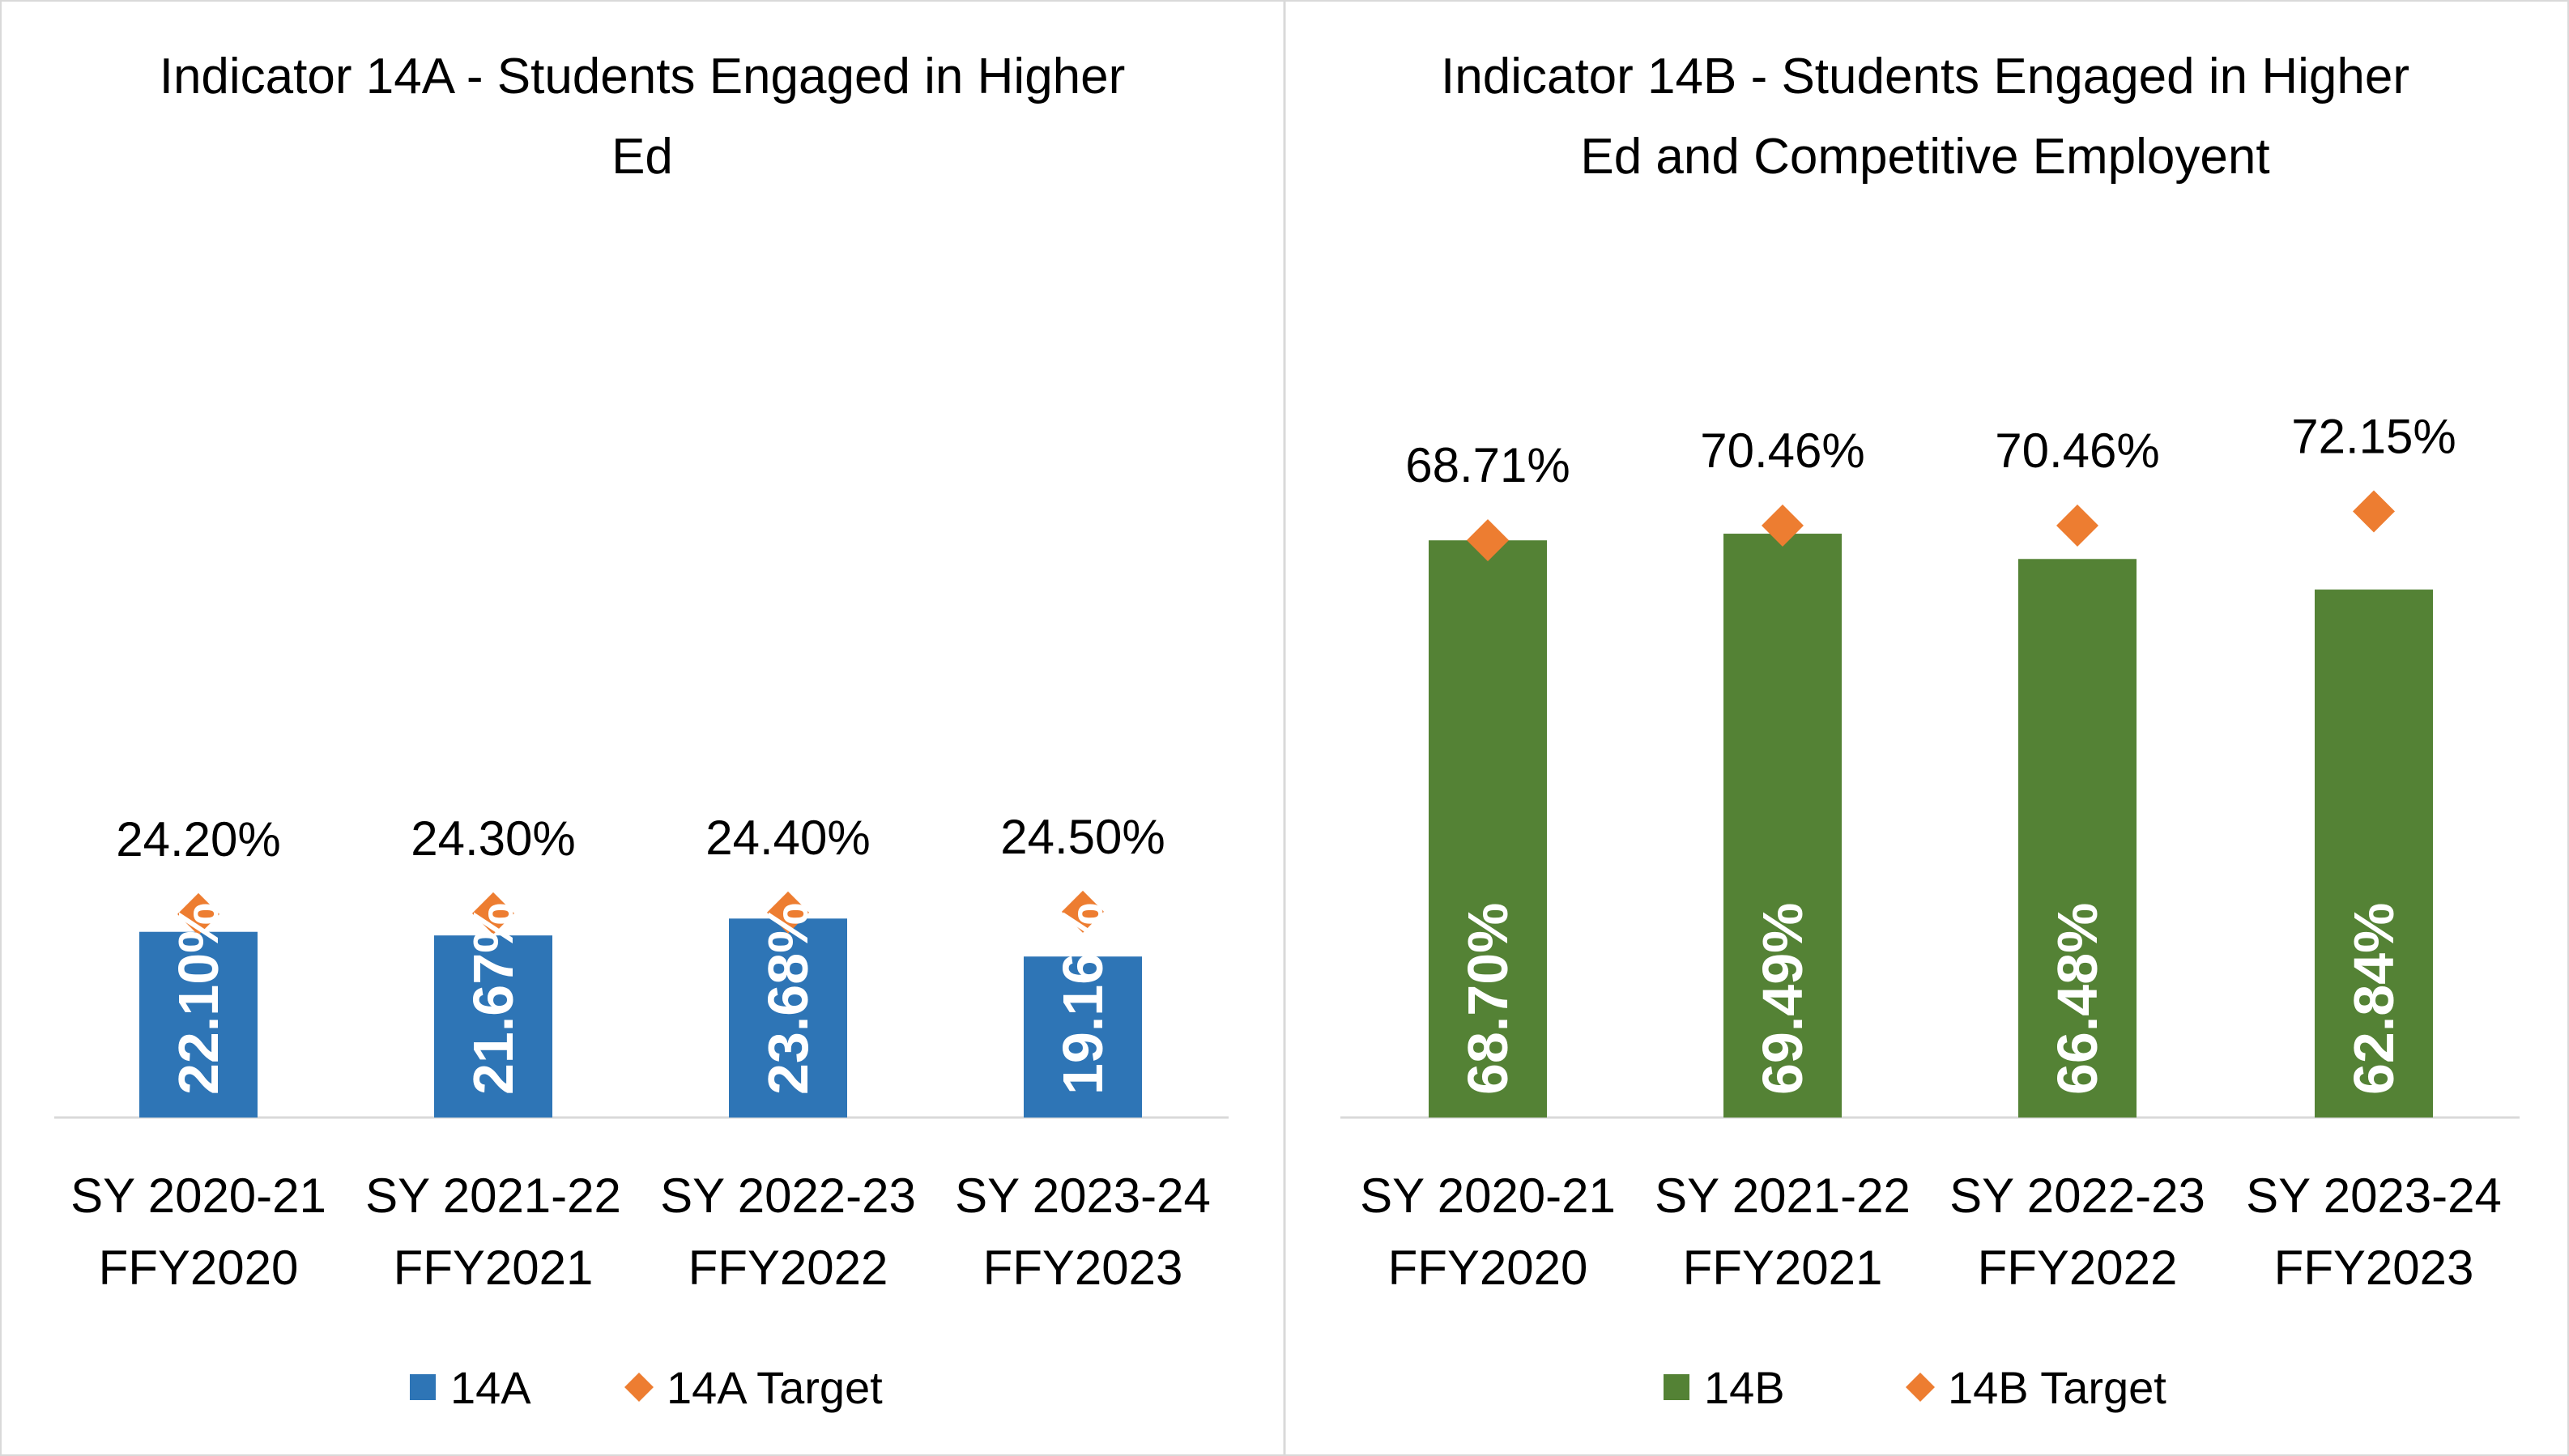 This screenshot has height=1456, width=2569. What do you see at coordinates (1487, 999) in the screenshot?
I see `bar-value-label: 68.70%` at bounding box center [1487, 999].